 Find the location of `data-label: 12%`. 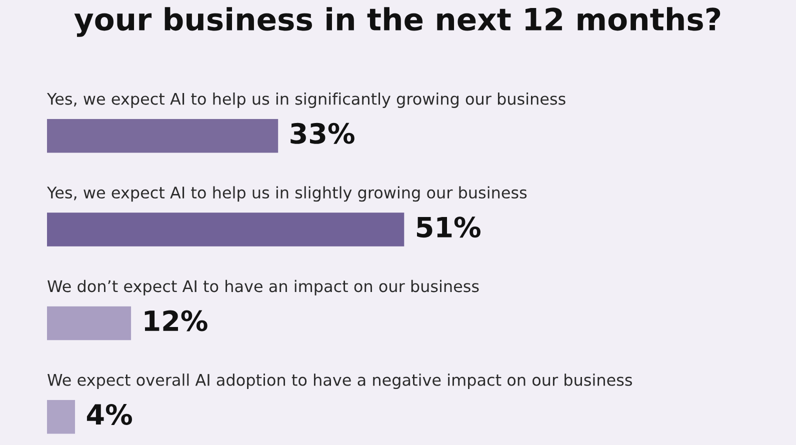

data-label: 12% is located at coordinates (176, 321).